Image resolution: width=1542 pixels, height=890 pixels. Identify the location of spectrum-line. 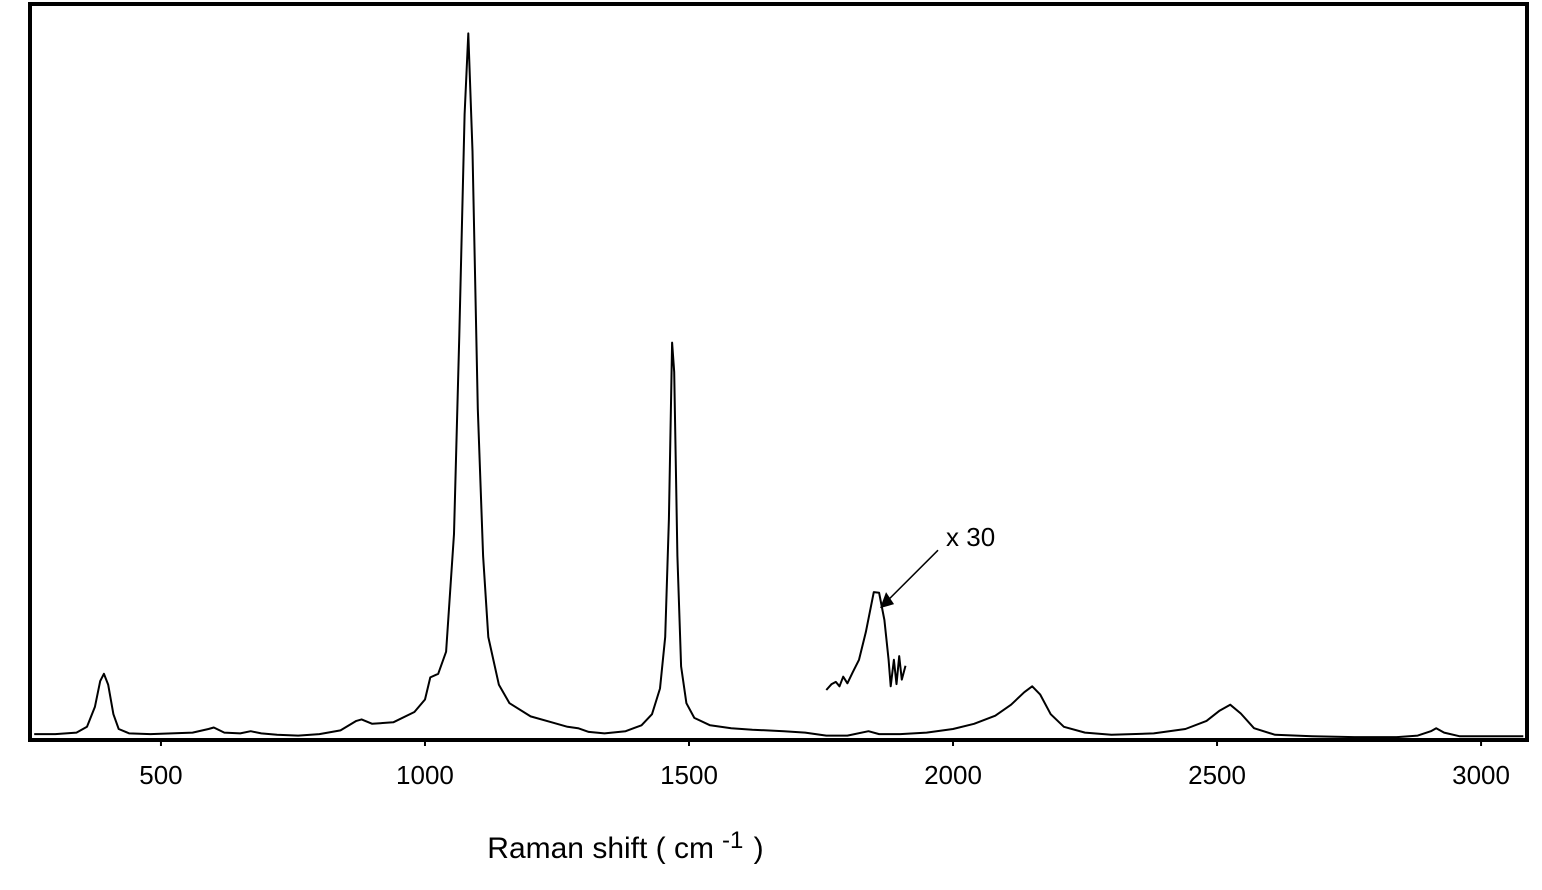
(866, 641).